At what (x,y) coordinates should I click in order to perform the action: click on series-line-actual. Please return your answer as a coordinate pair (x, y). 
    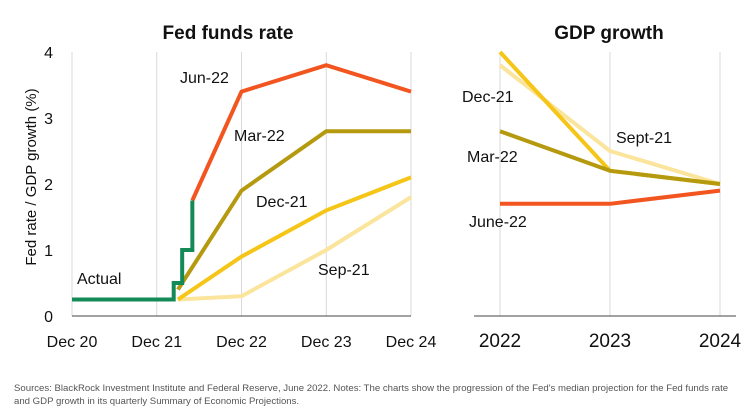
    Looking at the image, I should click on (133, 251).